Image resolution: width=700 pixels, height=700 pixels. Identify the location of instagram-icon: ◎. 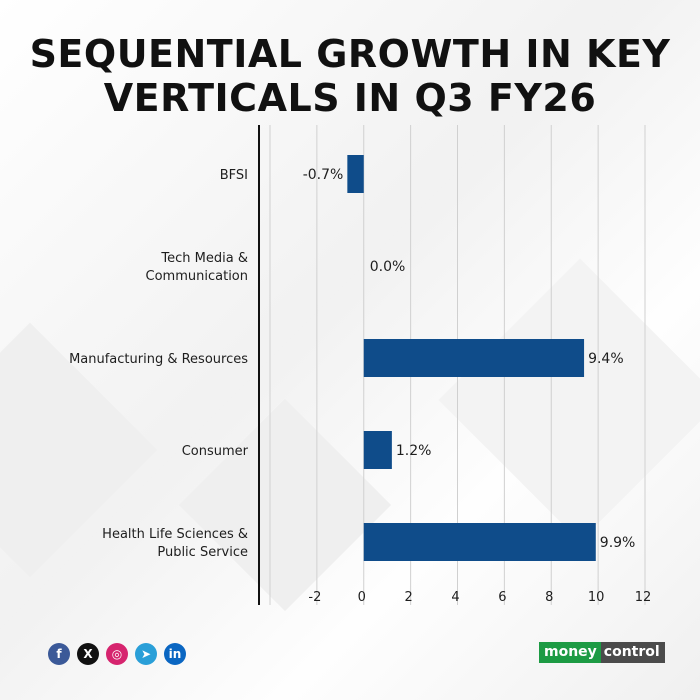
(117, 654).